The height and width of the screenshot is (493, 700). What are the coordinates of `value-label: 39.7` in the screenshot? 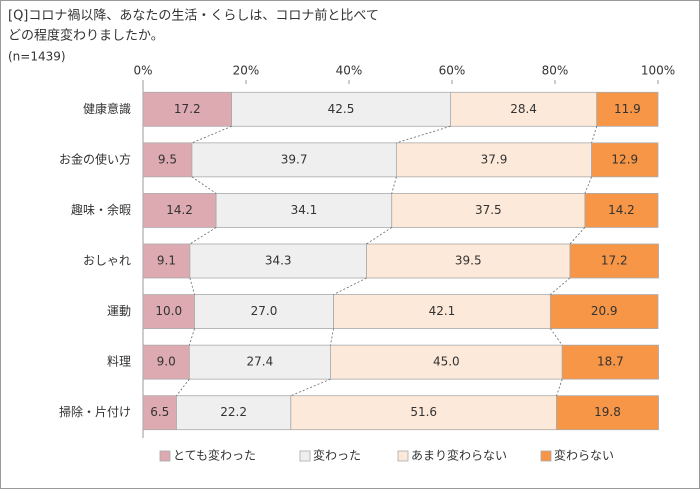 It's located at (294, 159).